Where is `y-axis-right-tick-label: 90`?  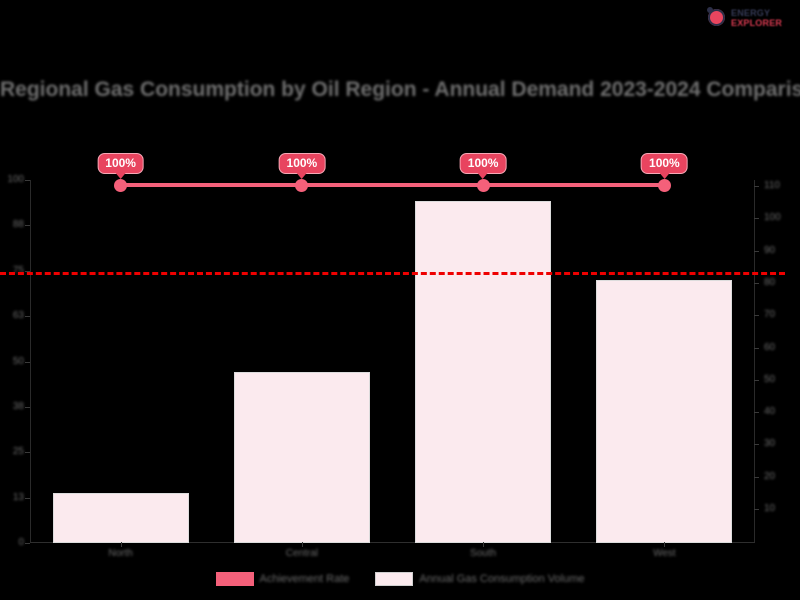
y-axis-right-tick-label: 90 is located at coordinates (770, 250).